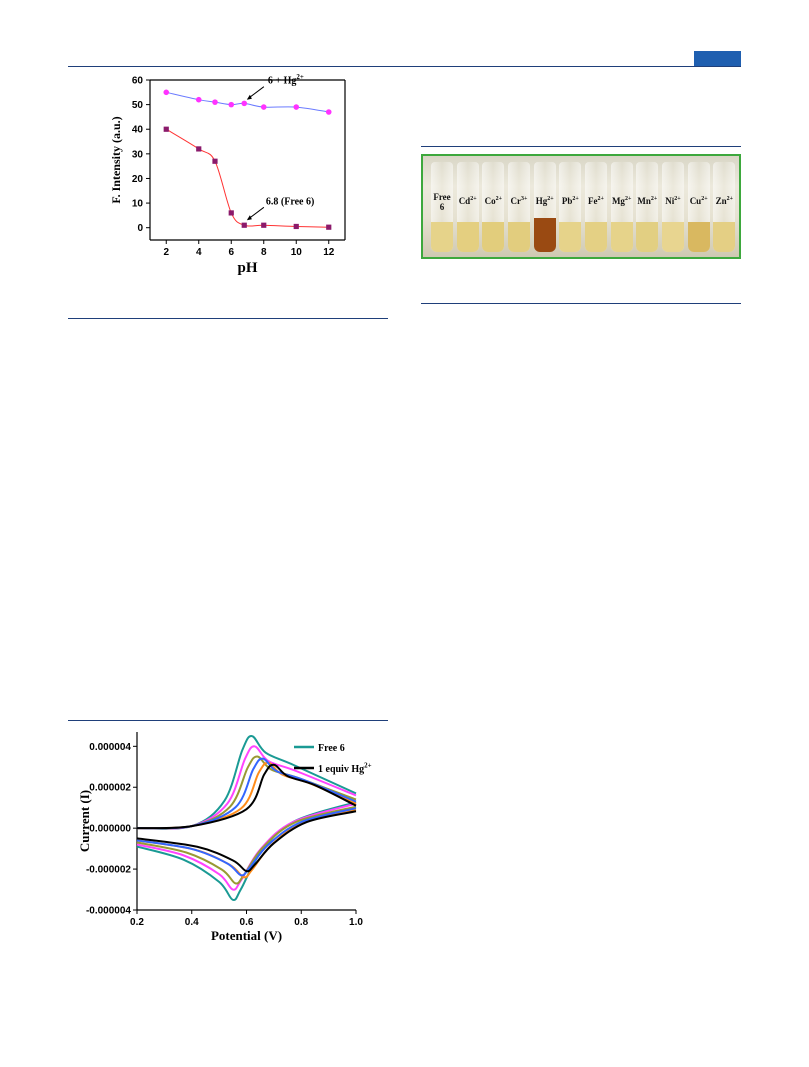 This screenshot has width=809, height=1067. What do you see at coordinates (138, 204) in the screenshot?
I see `y-tick-label: 10` at bounding box center [138, 204].